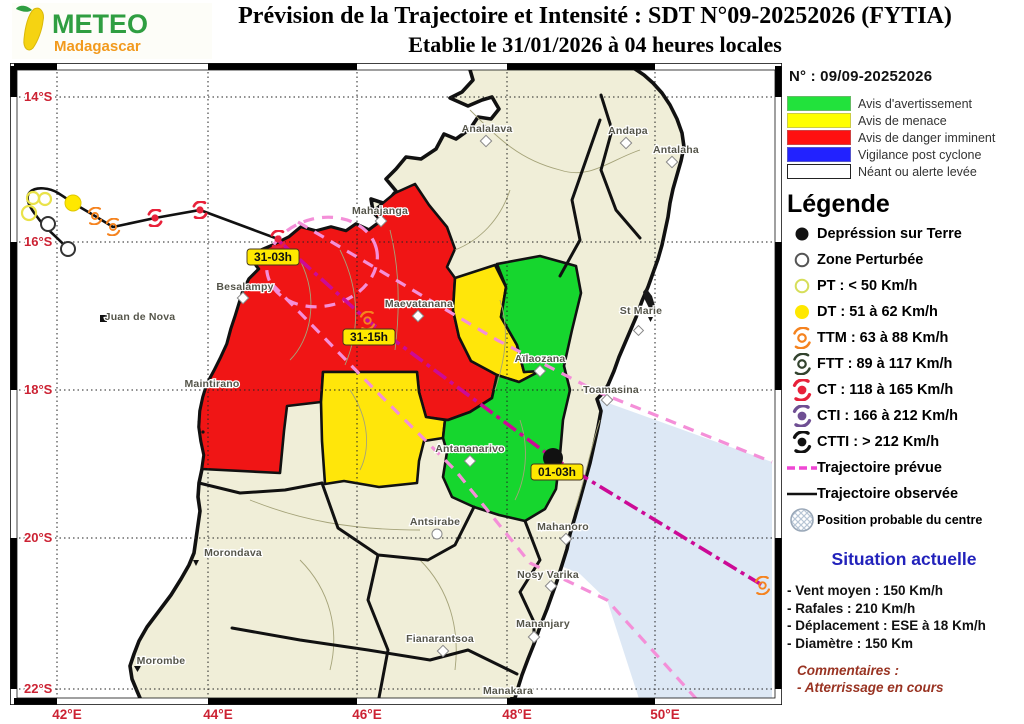  What do you see at coordinates (865, 590) in the screenshot?
I see `situation-vent-moyen: - Vent moyen : 150 Km/h` at bounding box center [865, 590].